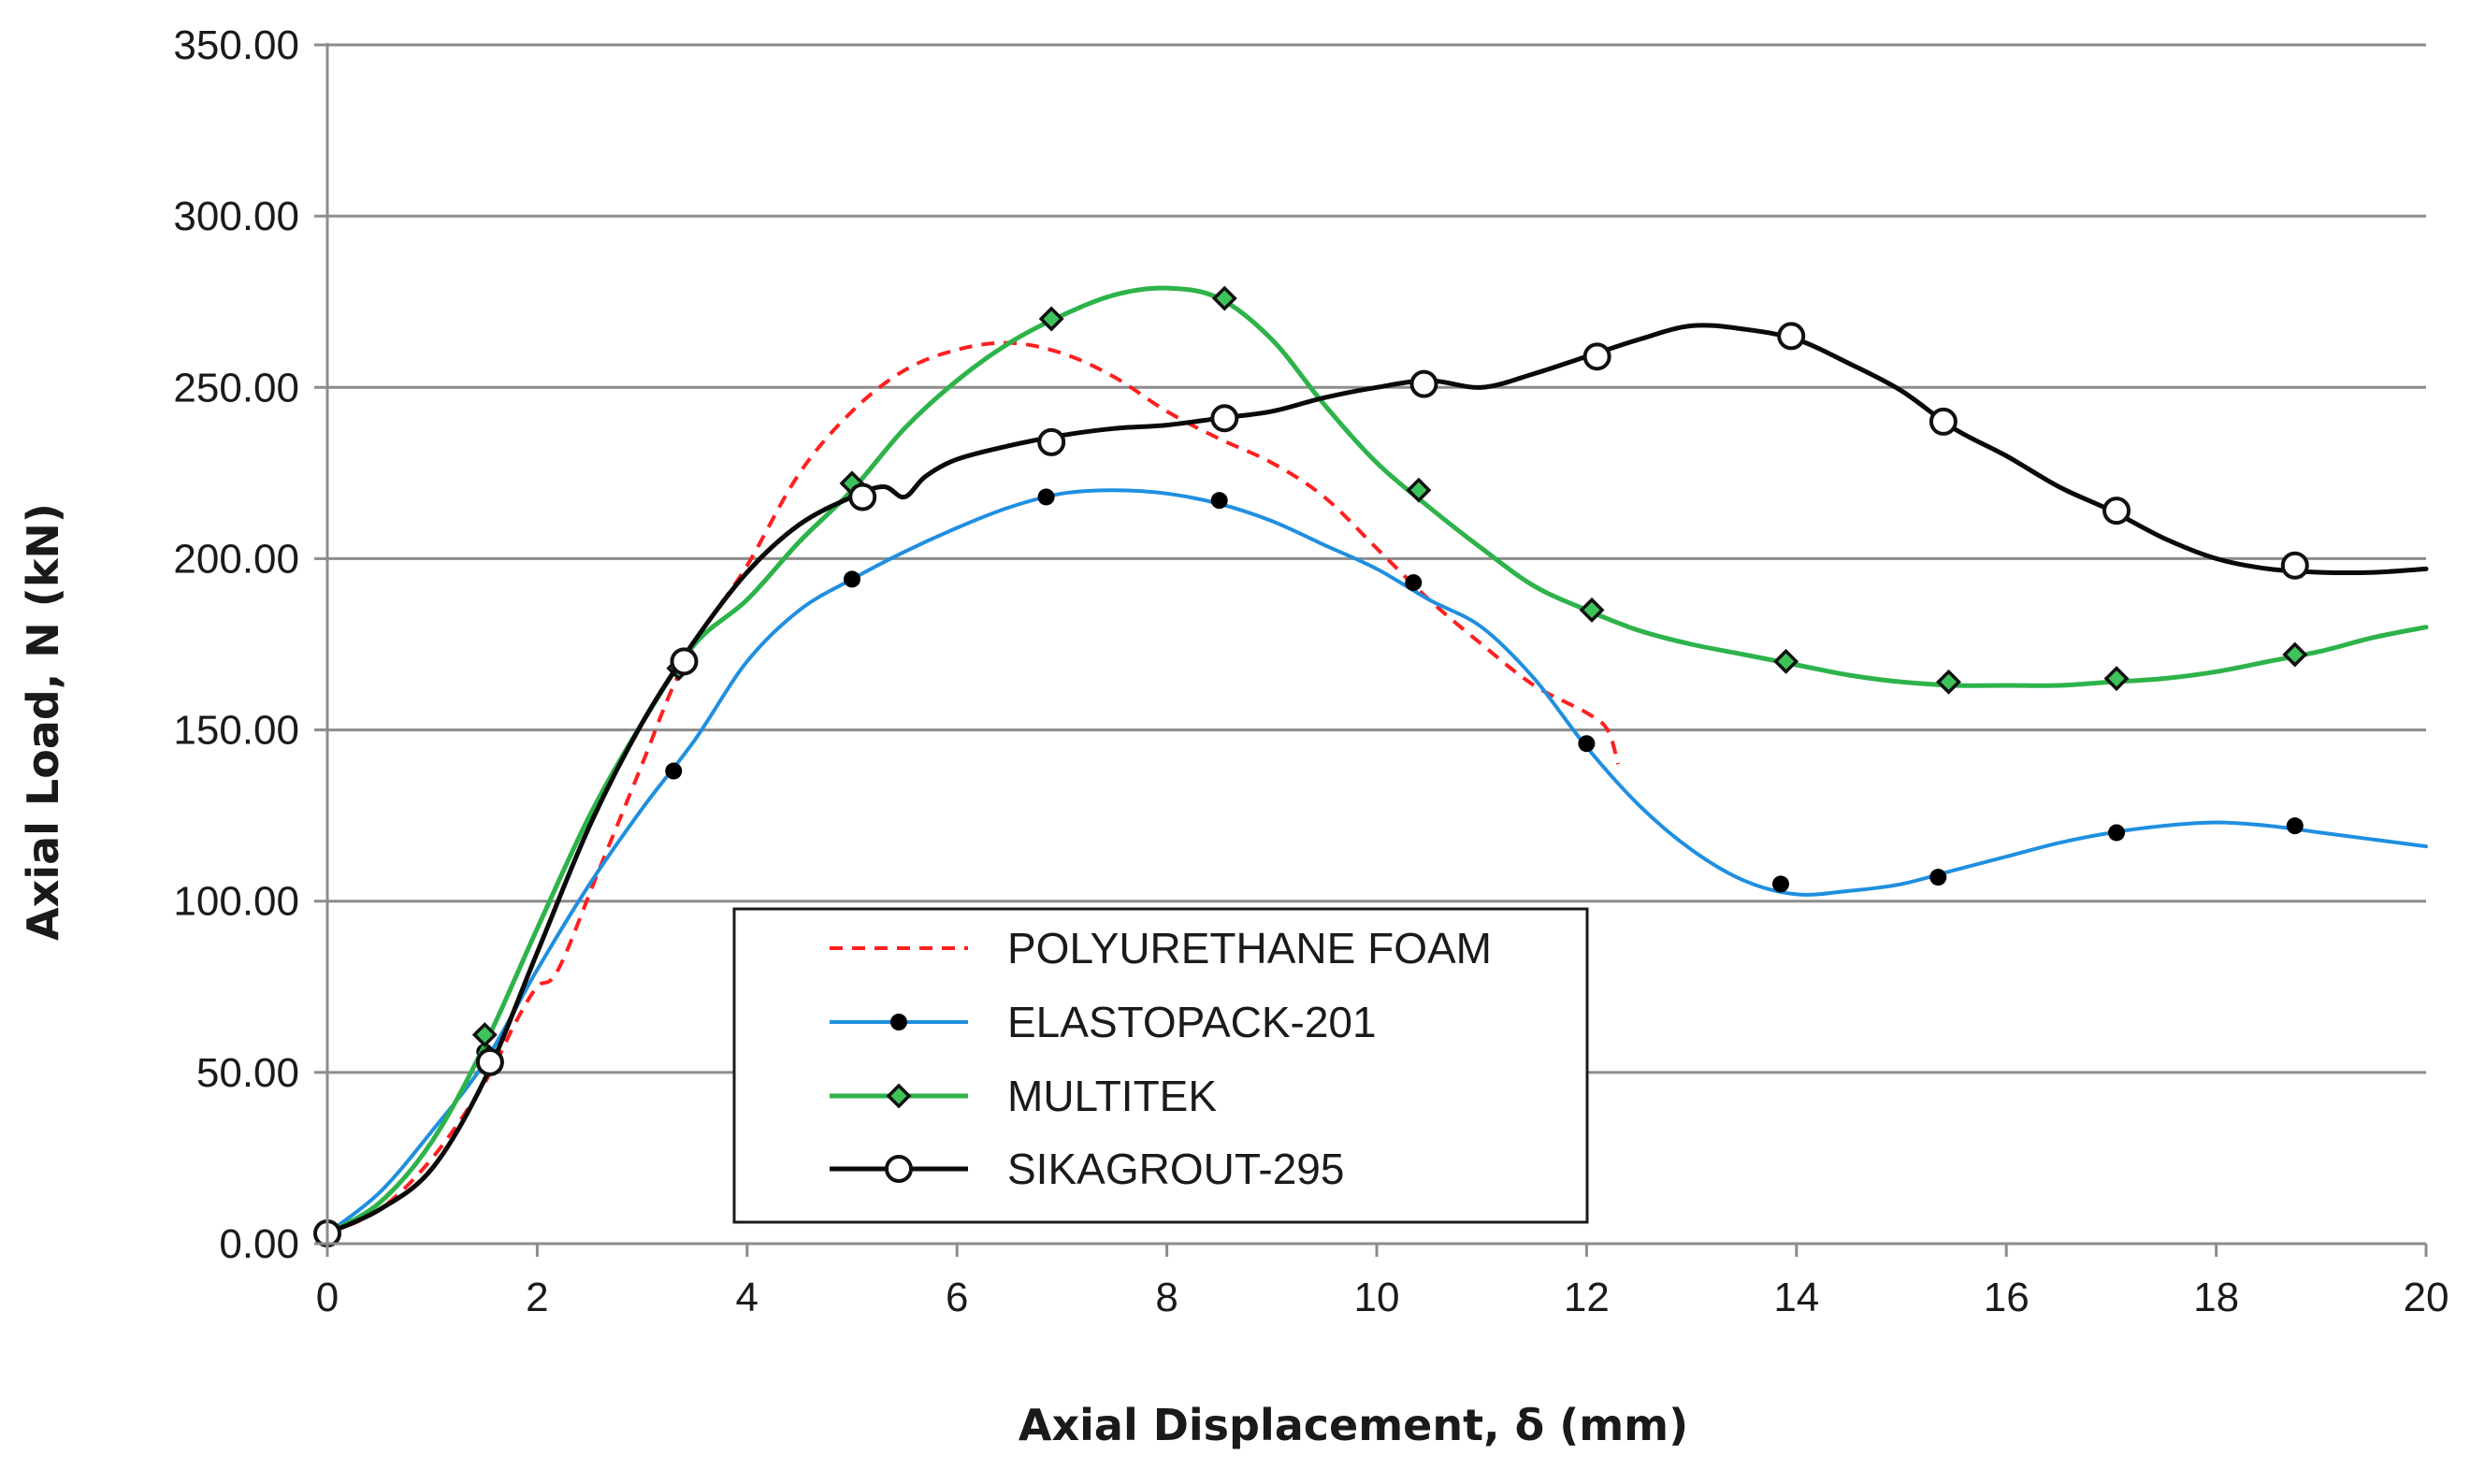 This screenshot has width=2471, height=1484. Describe the element at coordinates (236, 731) in the screenshot. I see `y-tick-label: 150.00` at that location.